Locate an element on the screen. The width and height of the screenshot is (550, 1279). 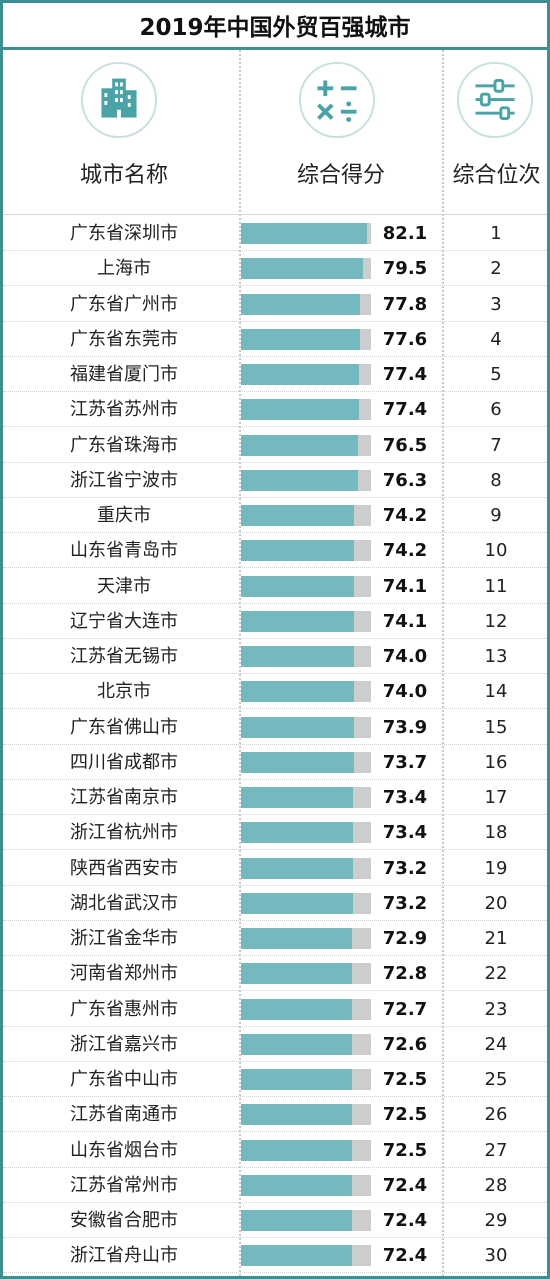
table-row: 安徽省合肥市 72.4 29 is located at coordinates (275, 1220).